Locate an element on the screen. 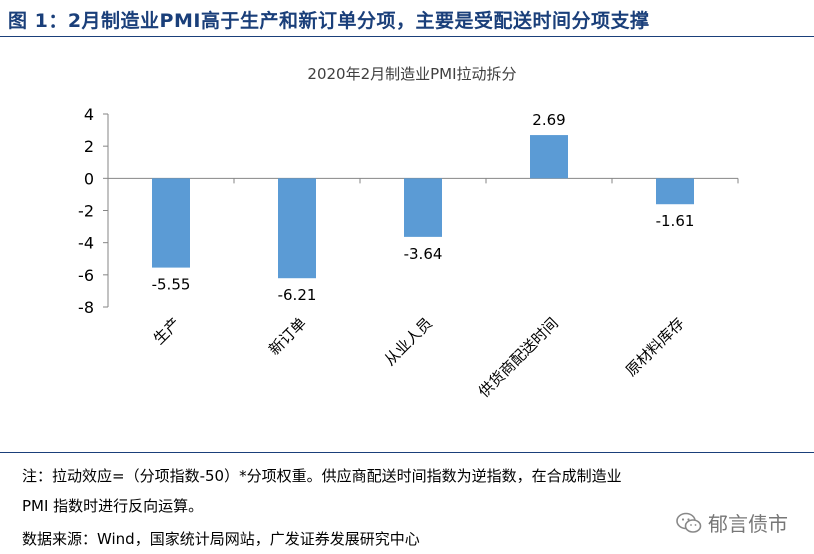  x-category-label: 新订单 is located at coordinates (287, 336).